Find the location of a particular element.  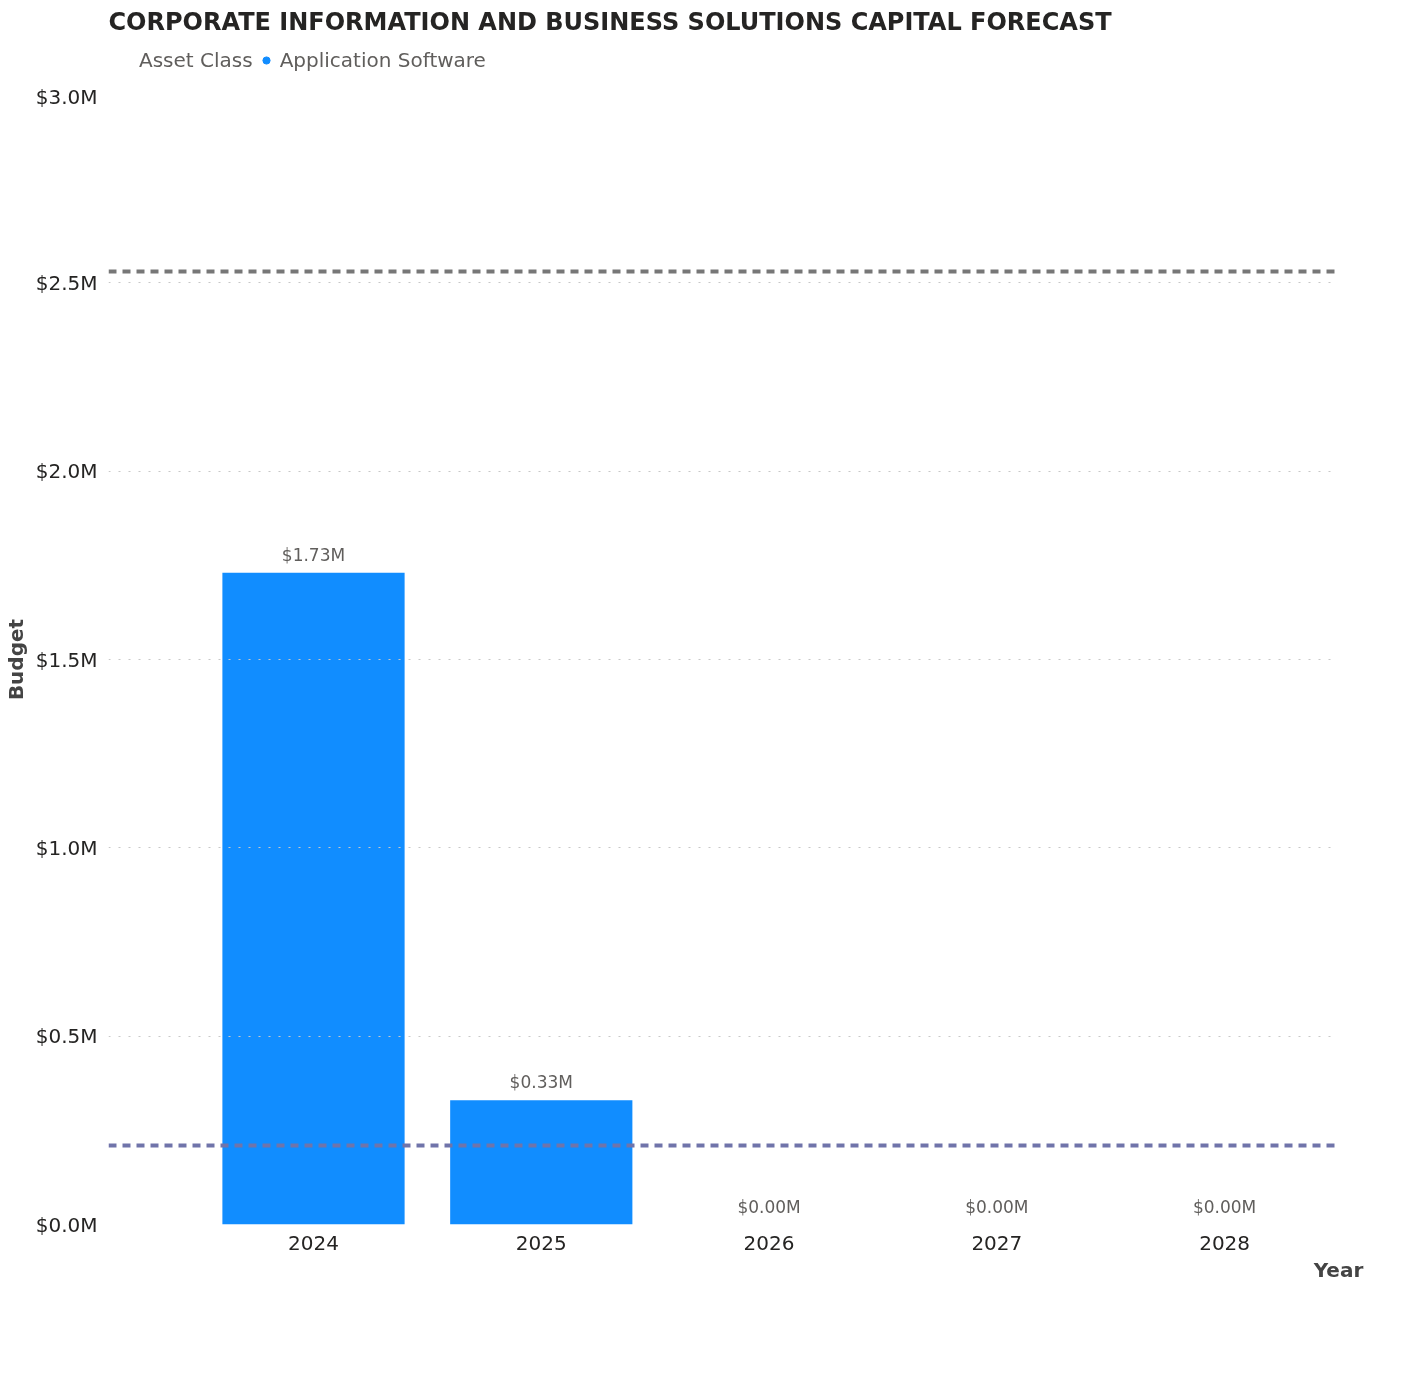

x-tick-label: 2025 is located at coordinates (541, 1242).